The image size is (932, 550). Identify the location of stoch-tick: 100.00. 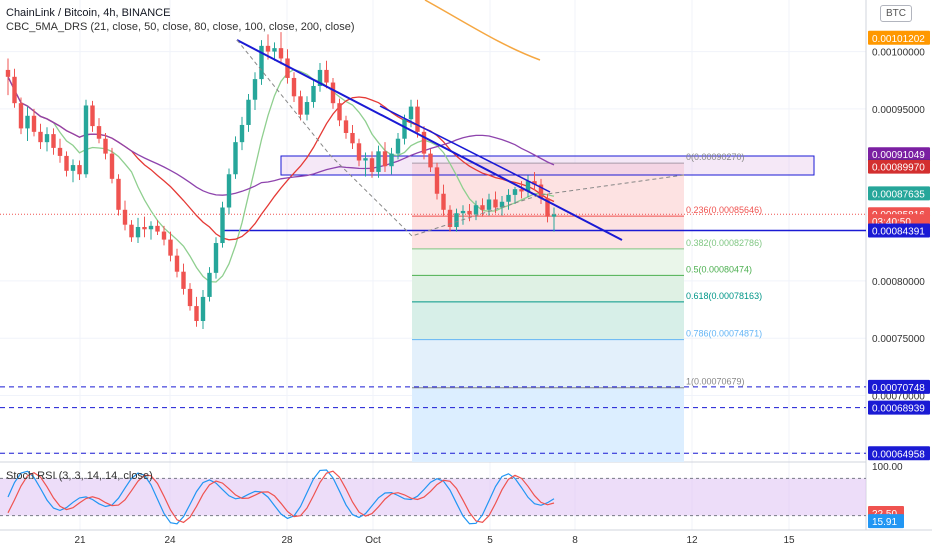
(887, 467).